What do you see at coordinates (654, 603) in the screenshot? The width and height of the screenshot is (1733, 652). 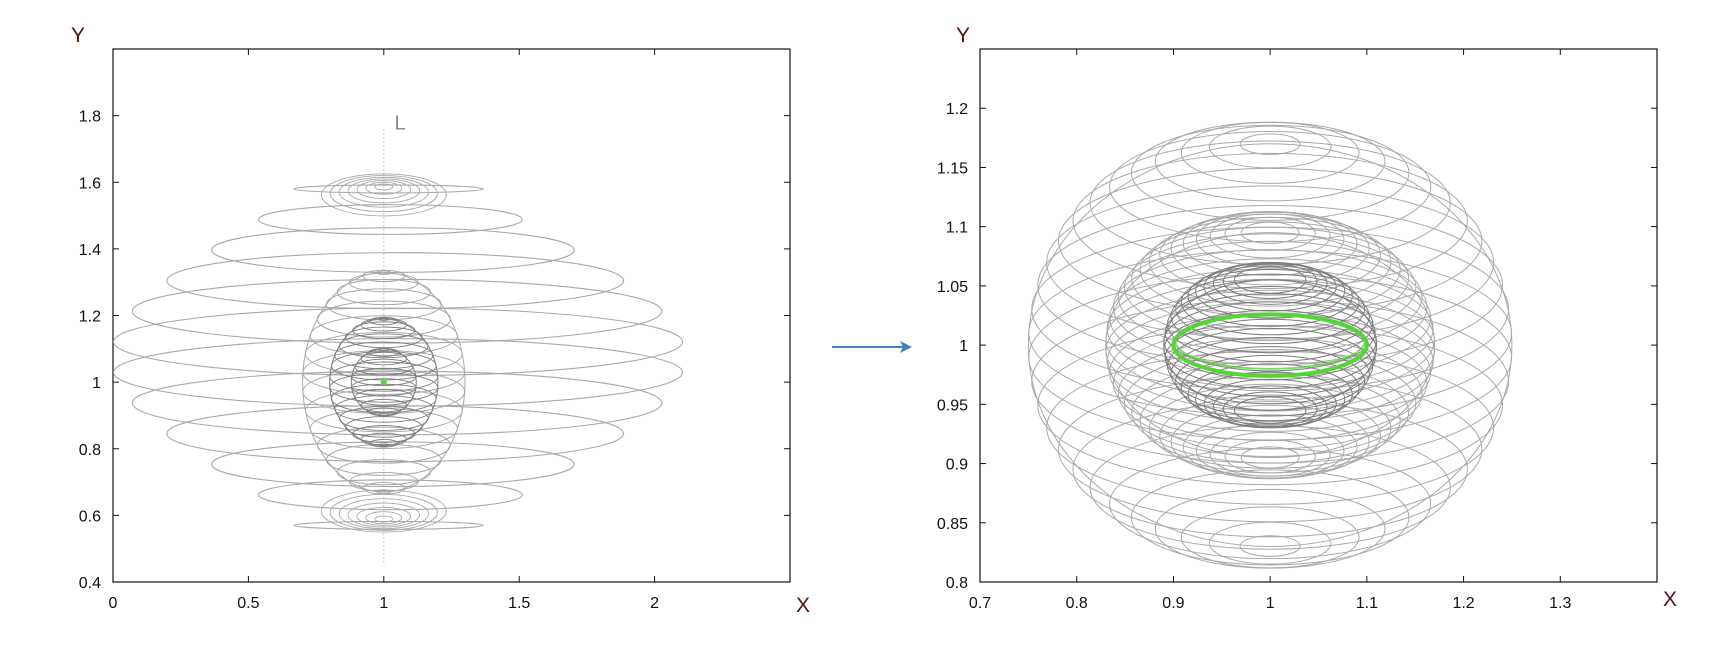 I see `x-tick-label: 2` at bounding box center [654, 603].